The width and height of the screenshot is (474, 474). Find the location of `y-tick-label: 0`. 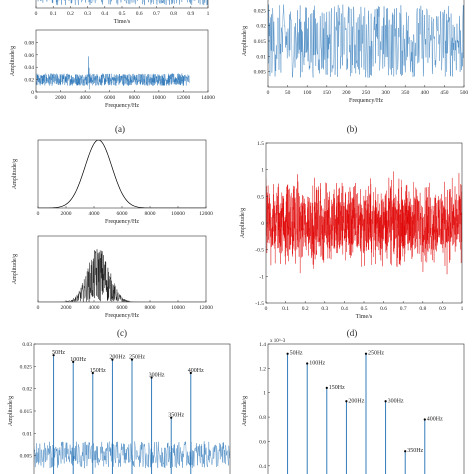

y-tick-label: 0 is located at coordinates (262, 224).